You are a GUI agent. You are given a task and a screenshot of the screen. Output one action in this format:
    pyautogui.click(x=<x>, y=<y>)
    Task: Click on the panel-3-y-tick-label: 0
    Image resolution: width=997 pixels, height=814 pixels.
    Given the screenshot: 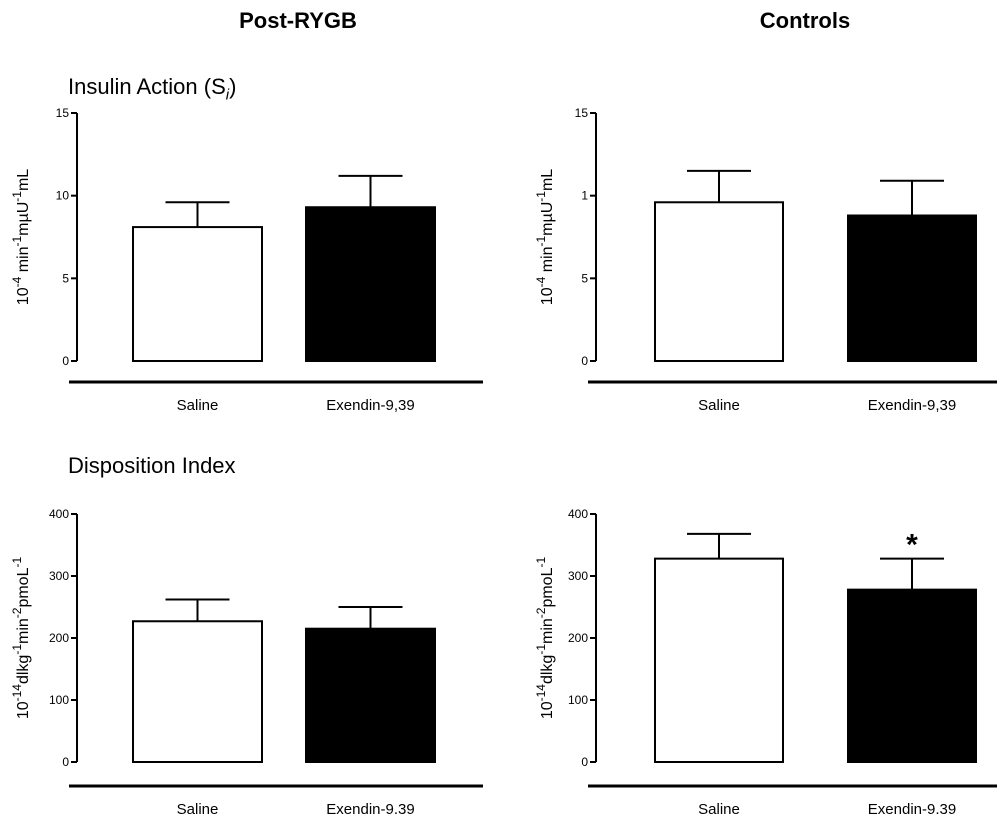 What is the action you would take?
    pyautogui.click(x=65, y=762)
    